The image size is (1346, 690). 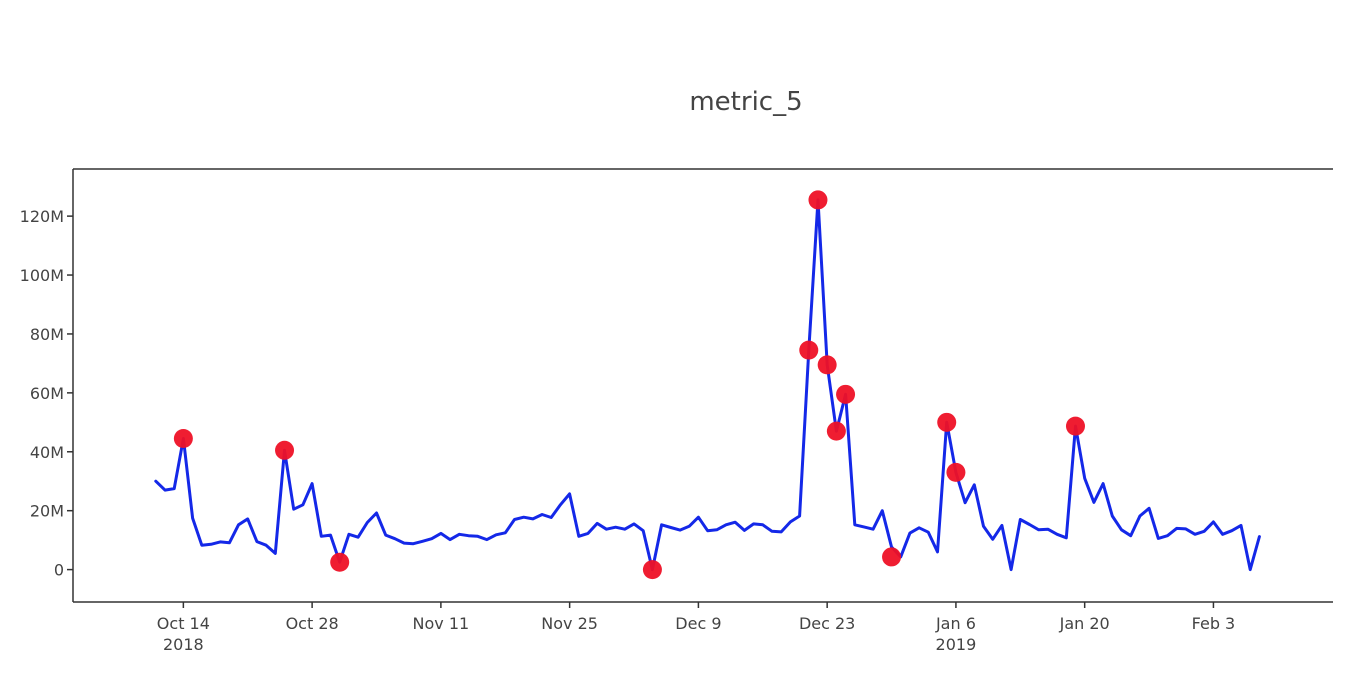 What do you see at coordinates (312, 623) in the screenshot?
I see `x-tick-label: Oct 28` at bounding box center [312, 623].